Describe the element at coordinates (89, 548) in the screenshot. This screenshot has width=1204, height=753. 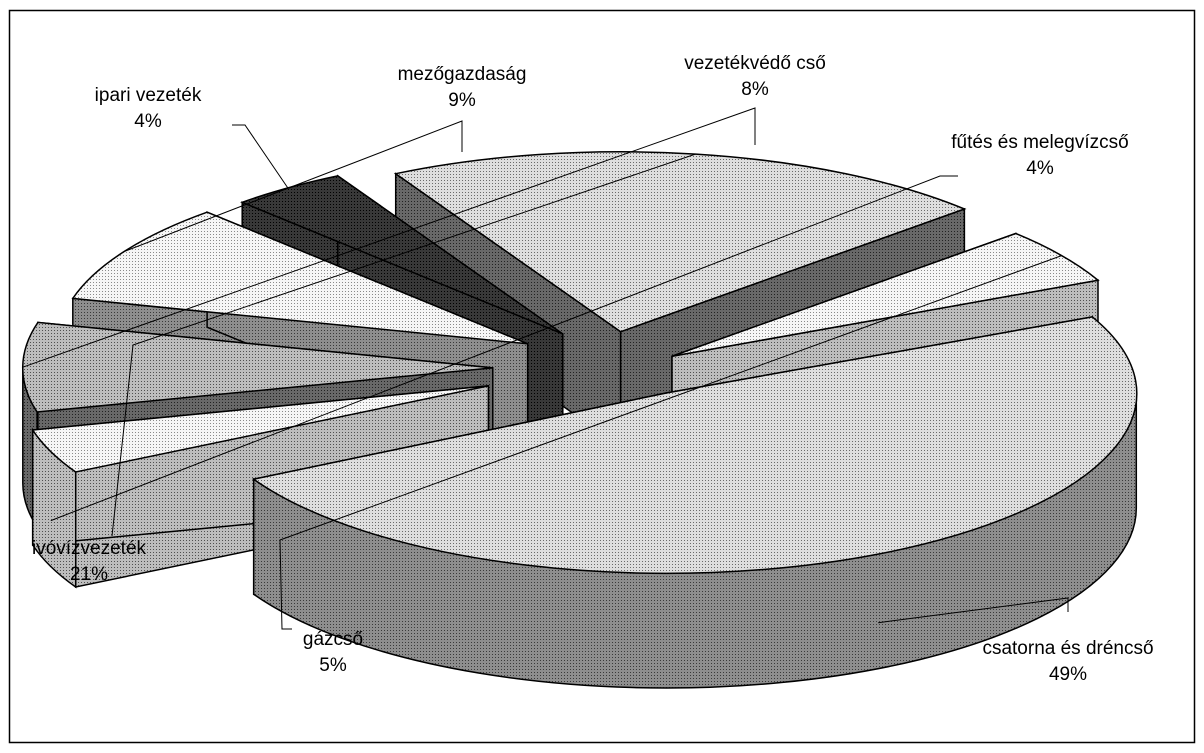
I see `slice-label: ivóvízvezeték` at that location.